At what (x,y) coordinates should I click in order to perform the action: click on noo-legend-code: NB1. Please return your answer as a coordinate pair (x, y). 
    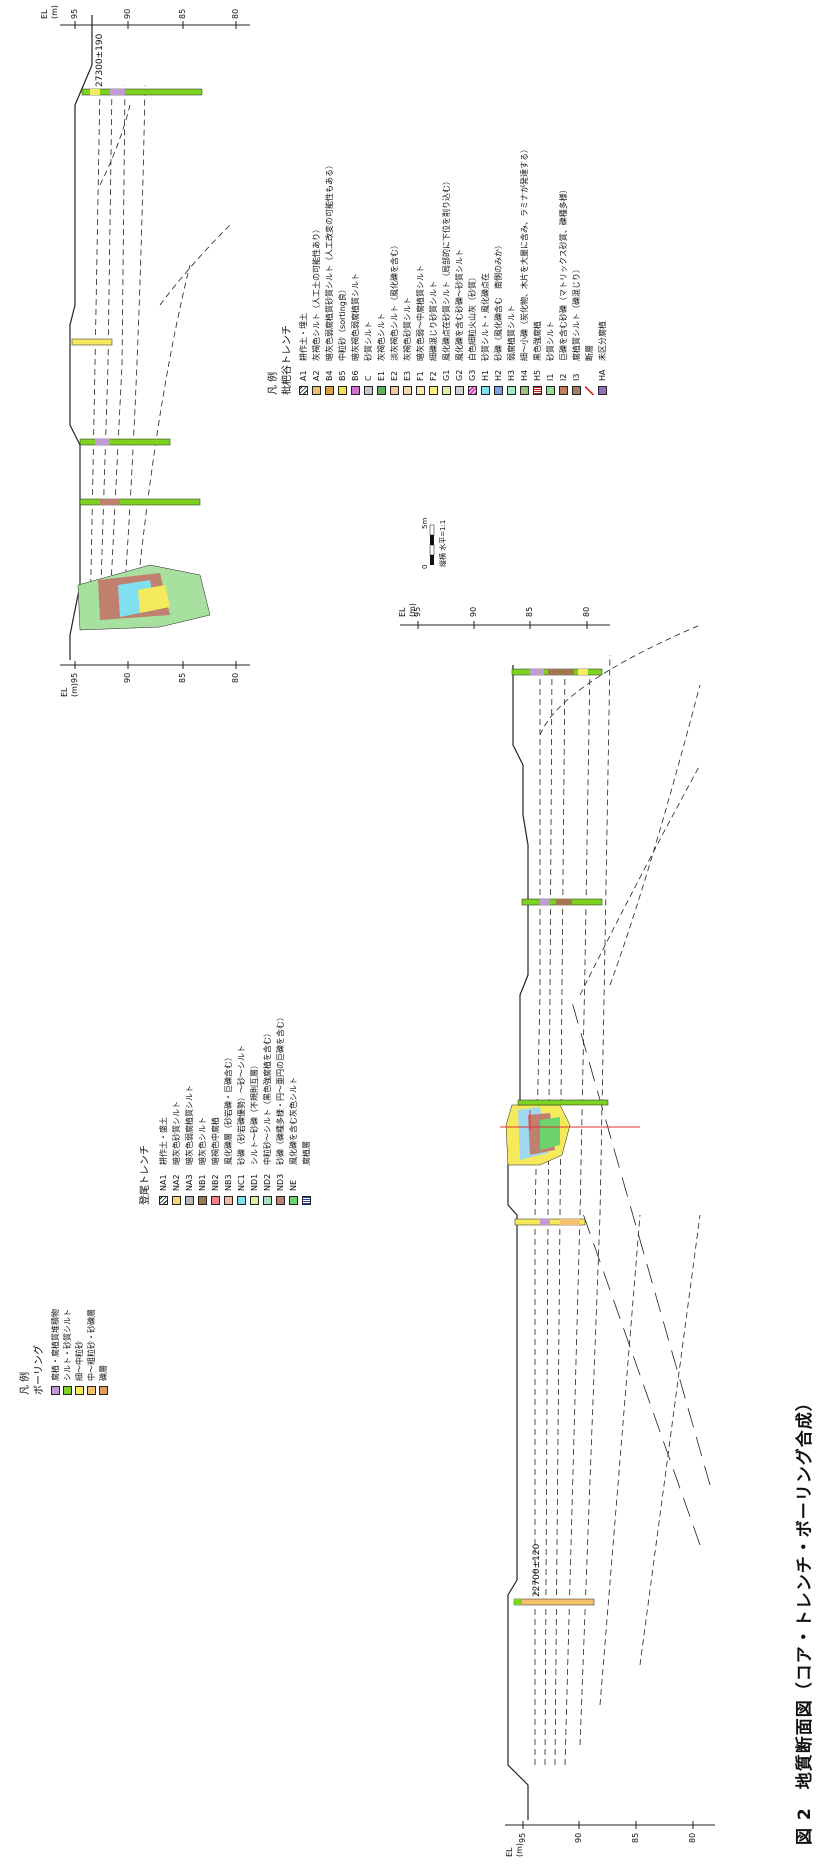
    Looking at the image, I should click on (202, 1182).